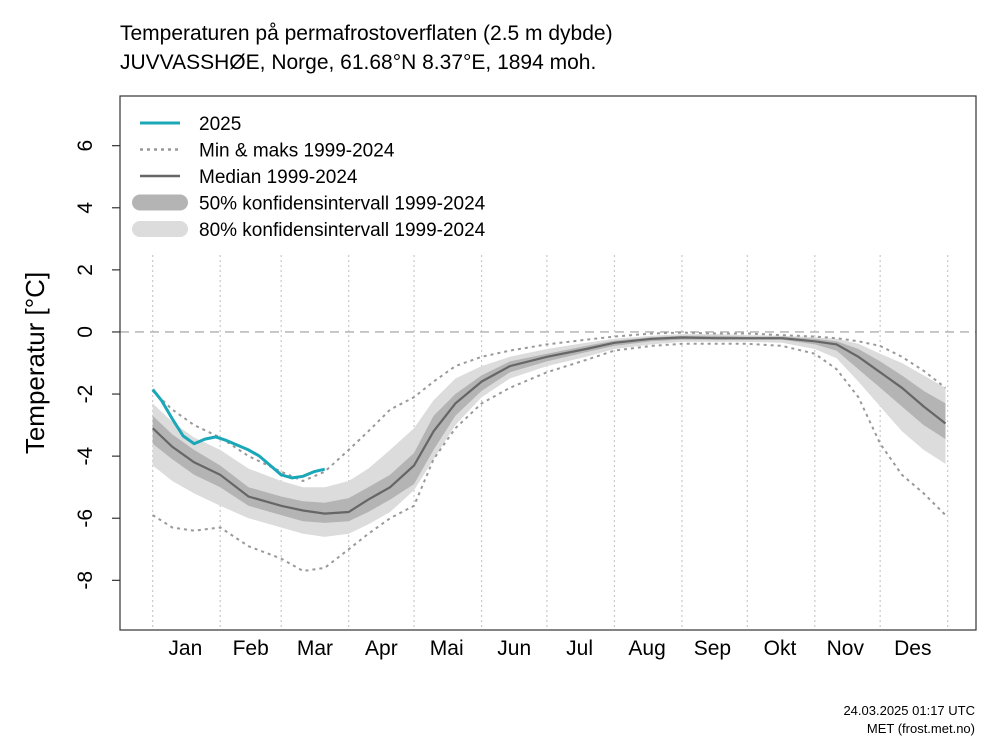  I want to click on legend-label: 50% konfidensintervall 1999-2024, so click(342, 204).